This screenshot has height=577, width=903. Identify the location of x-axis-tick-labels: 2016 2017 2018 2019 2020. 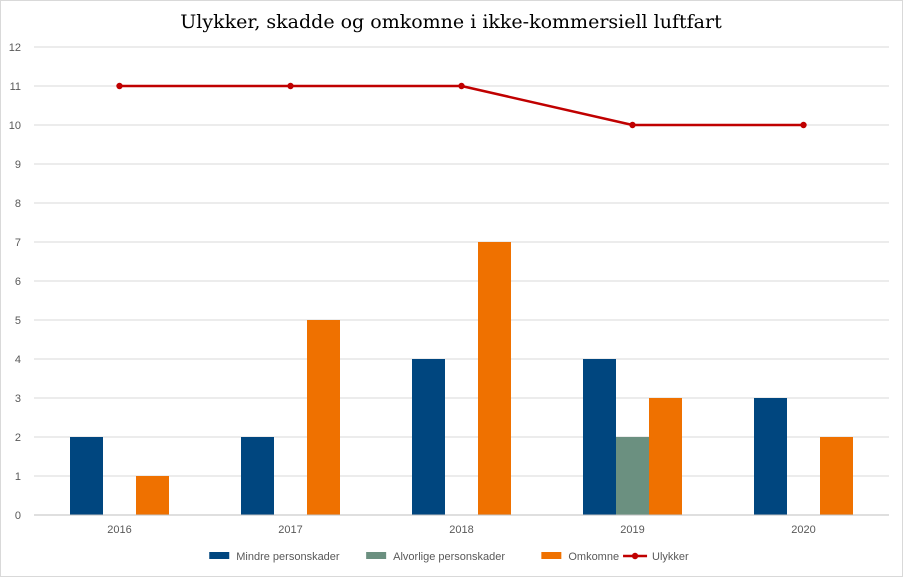
(461, 530).